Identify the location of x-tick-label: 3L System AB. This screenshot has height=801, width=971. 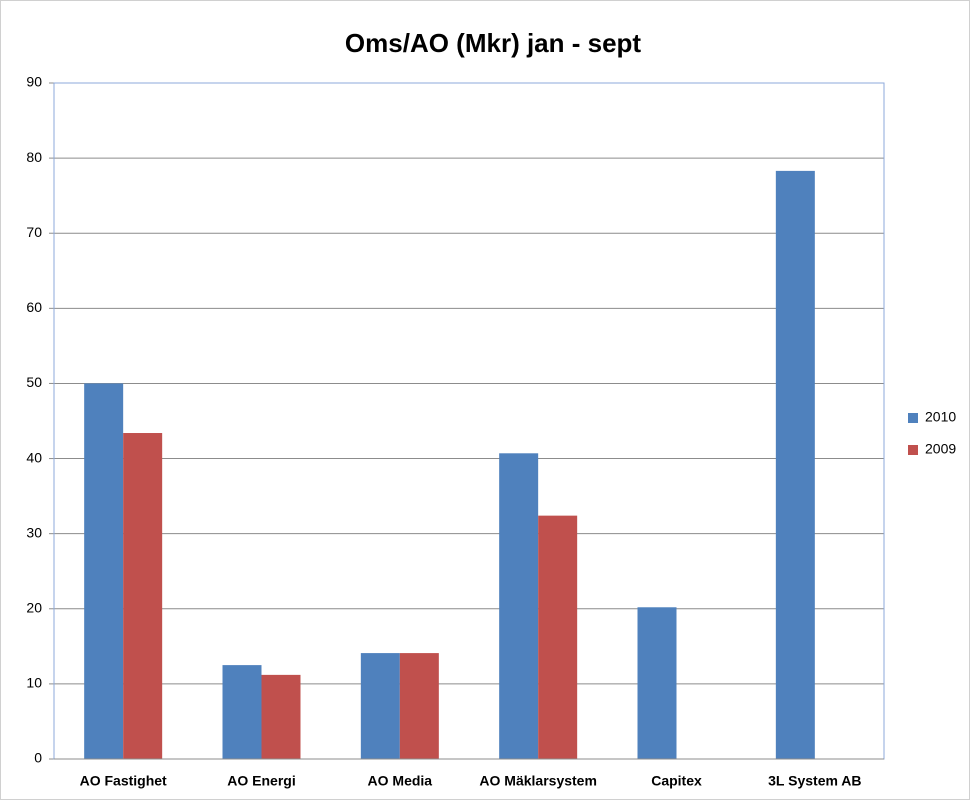
(814, 781).